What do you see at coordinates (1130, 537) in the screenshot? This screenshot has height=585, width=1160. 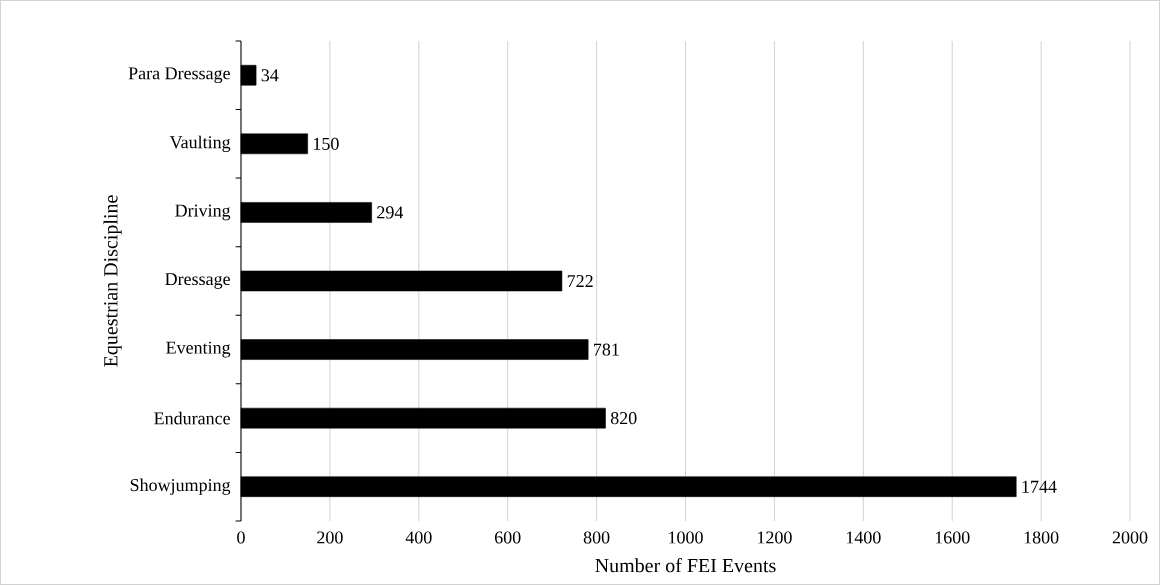 I see `x-tick-label: 2000` at bounding box center [1130, 537].